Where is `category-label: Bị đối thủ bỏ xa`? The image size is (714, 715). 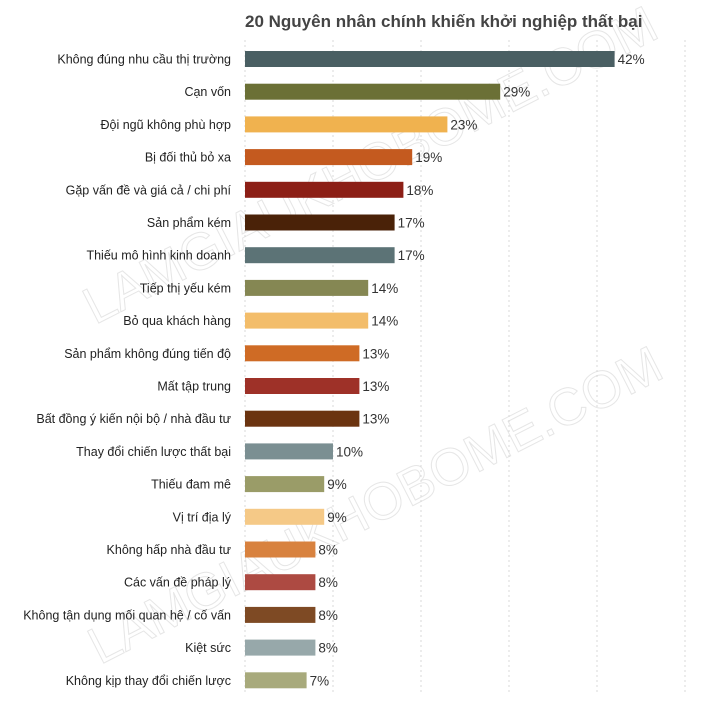
category-label: Bị đối thủ bỏ xa is located at coordinates (188, 158).